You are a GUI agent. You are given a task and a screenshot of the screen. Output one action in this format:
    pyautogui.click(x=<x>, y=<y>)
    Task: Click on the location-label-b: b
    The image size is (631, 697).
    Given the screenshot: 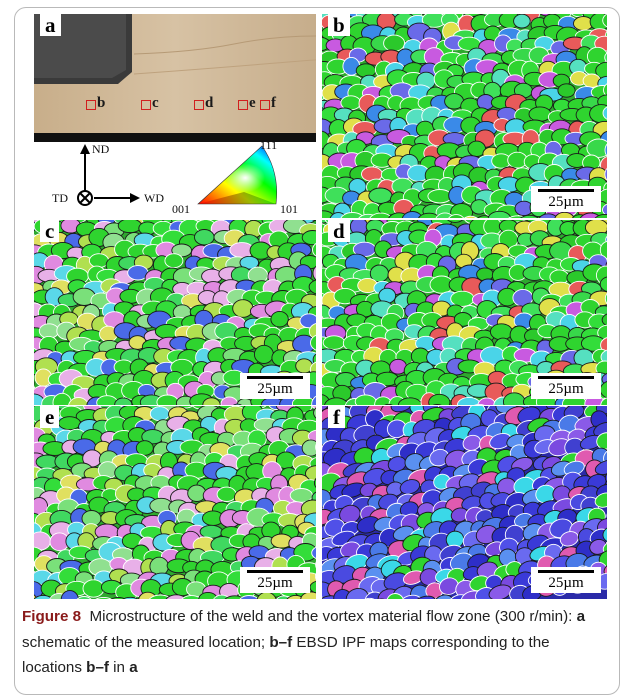 What is the action you would take?
    pyautogui.click(x=101, y=103)
    